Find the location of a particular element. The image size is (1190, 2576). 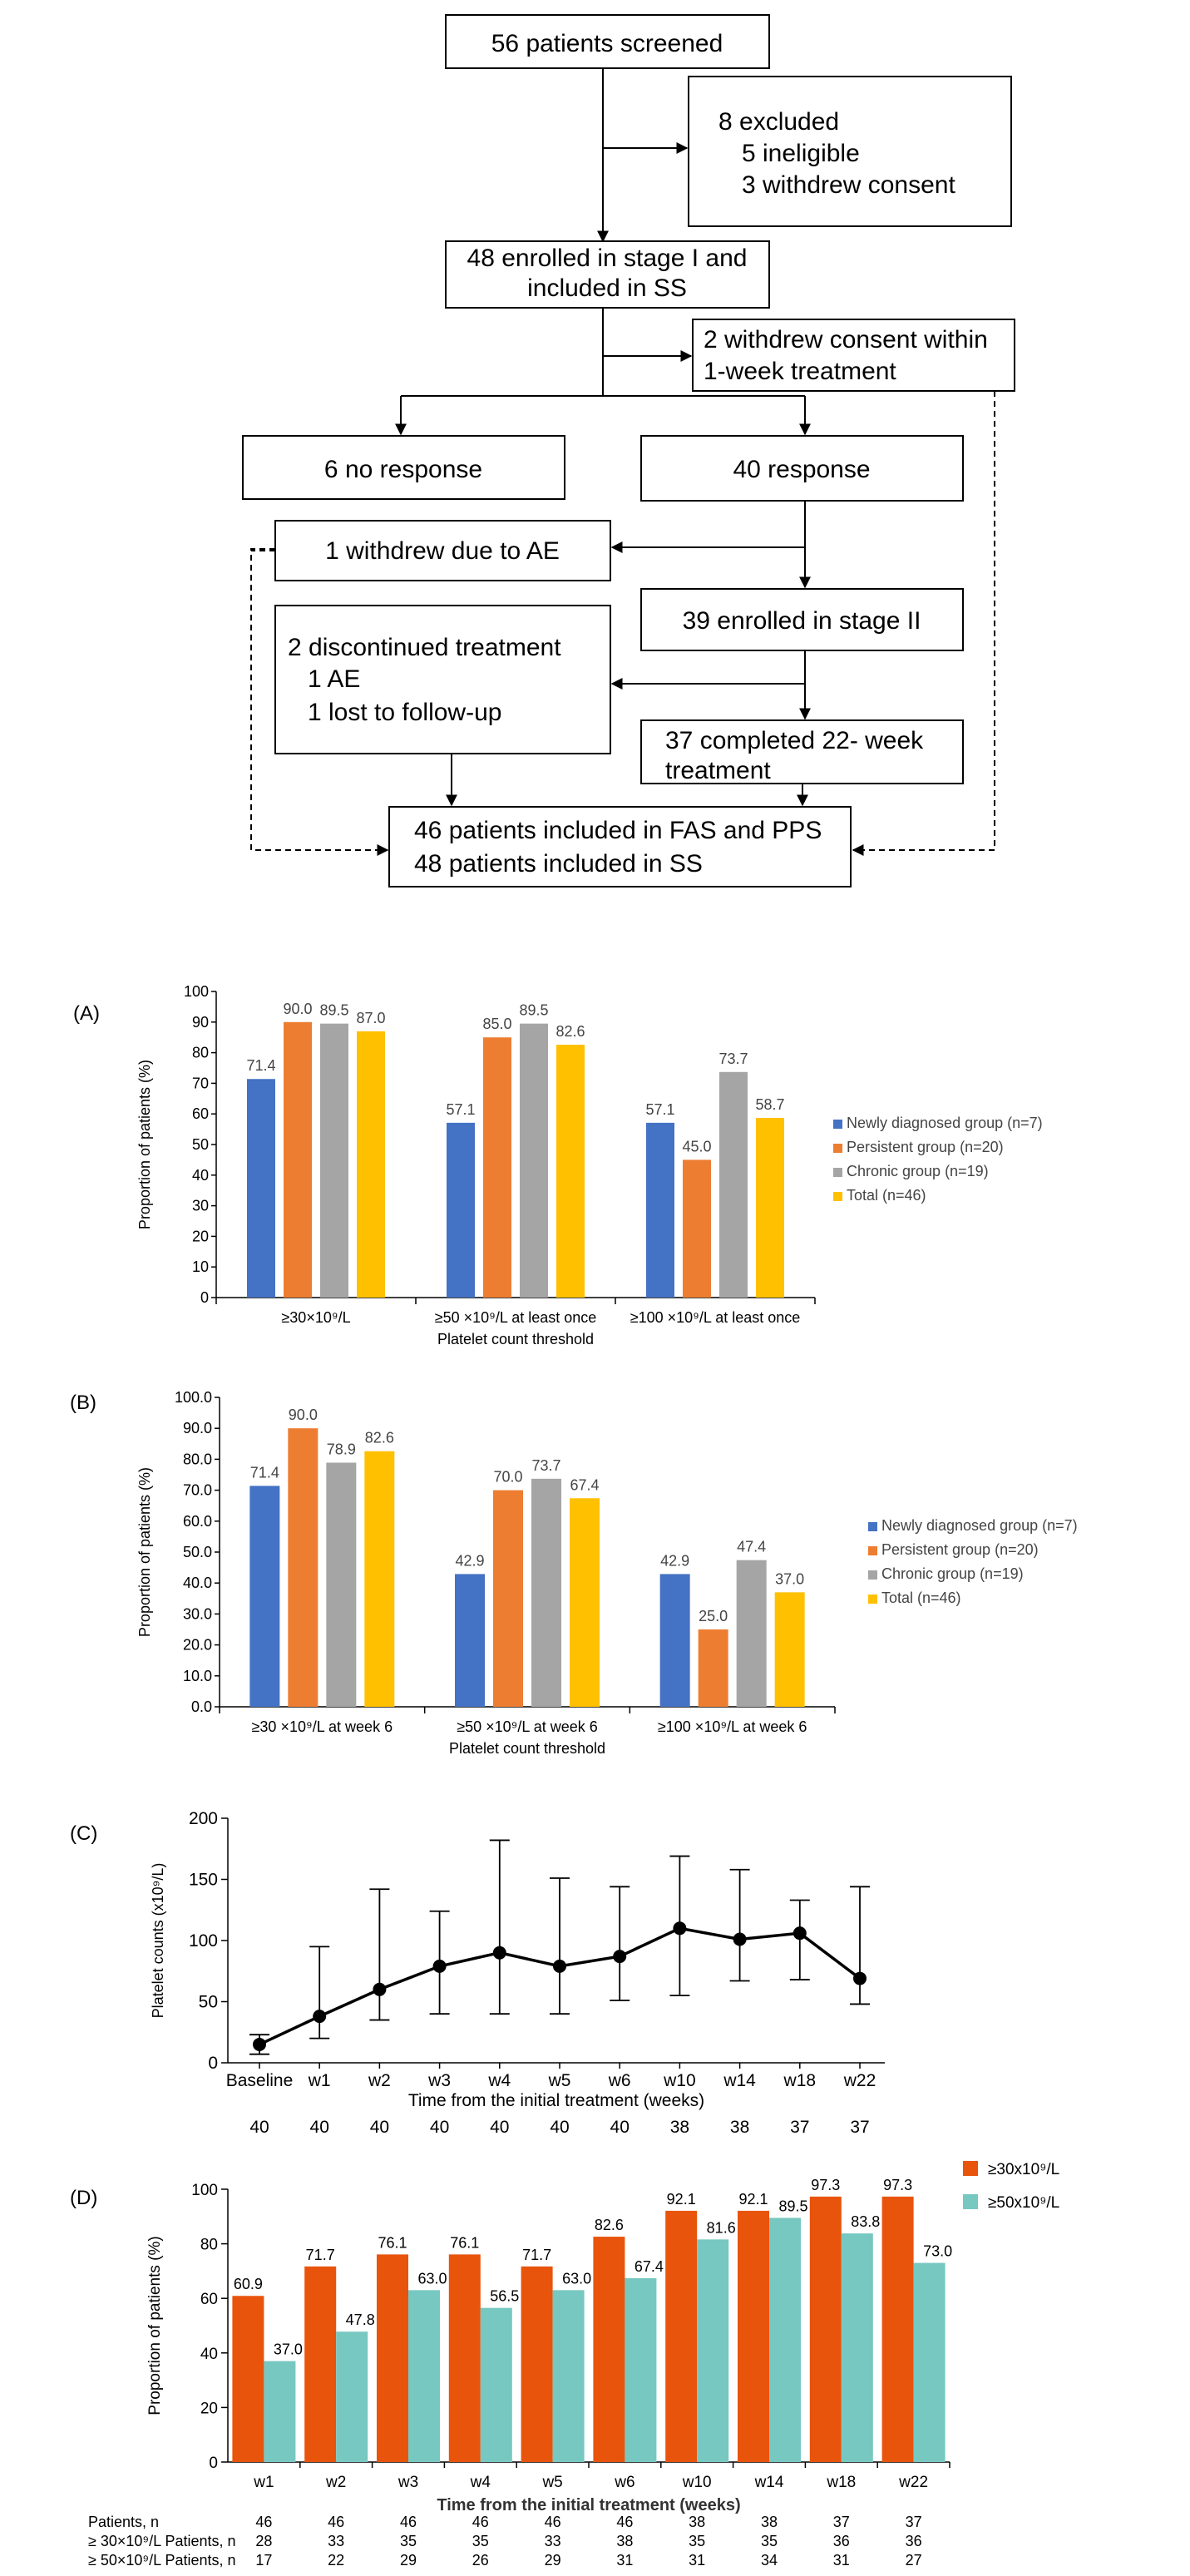

x-tick-label: w22 is located at coordinates (913, 2482).